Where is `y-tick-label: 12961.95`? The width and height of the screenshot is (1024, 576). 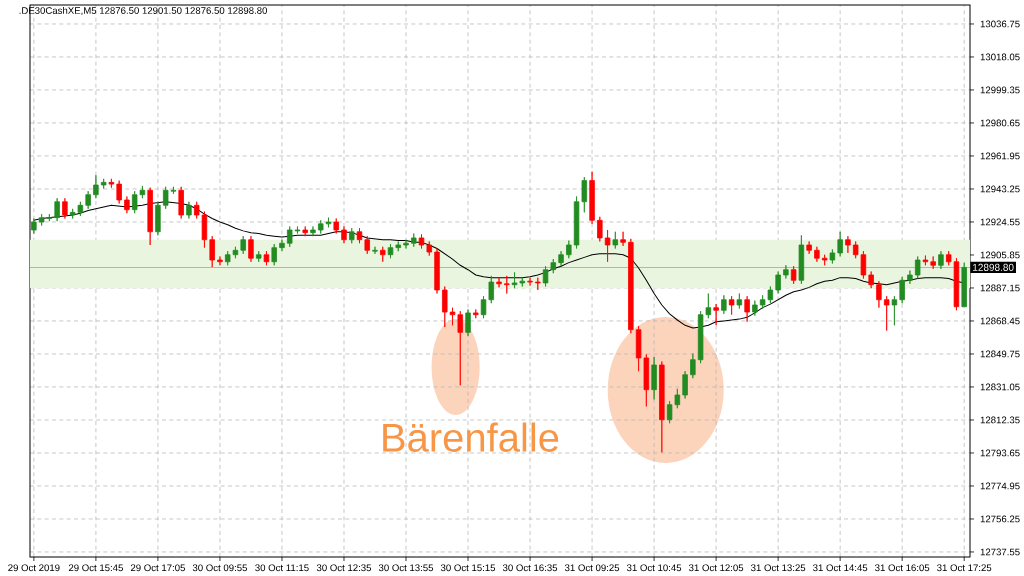 y-tick-label: 12961.95 is located at coordinates (1000, 156).